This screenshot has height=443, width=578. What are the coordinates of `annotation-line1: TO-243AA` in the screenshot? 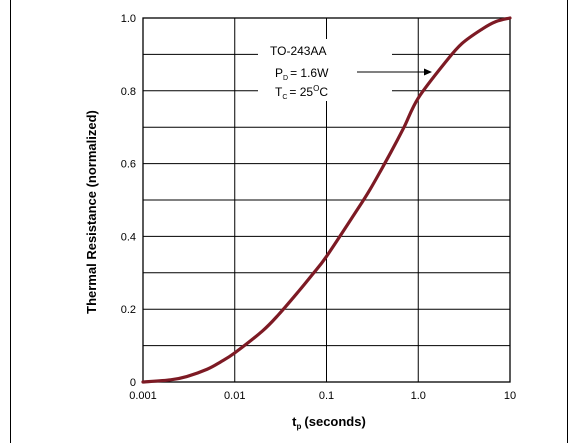 It's located at (298, 51).